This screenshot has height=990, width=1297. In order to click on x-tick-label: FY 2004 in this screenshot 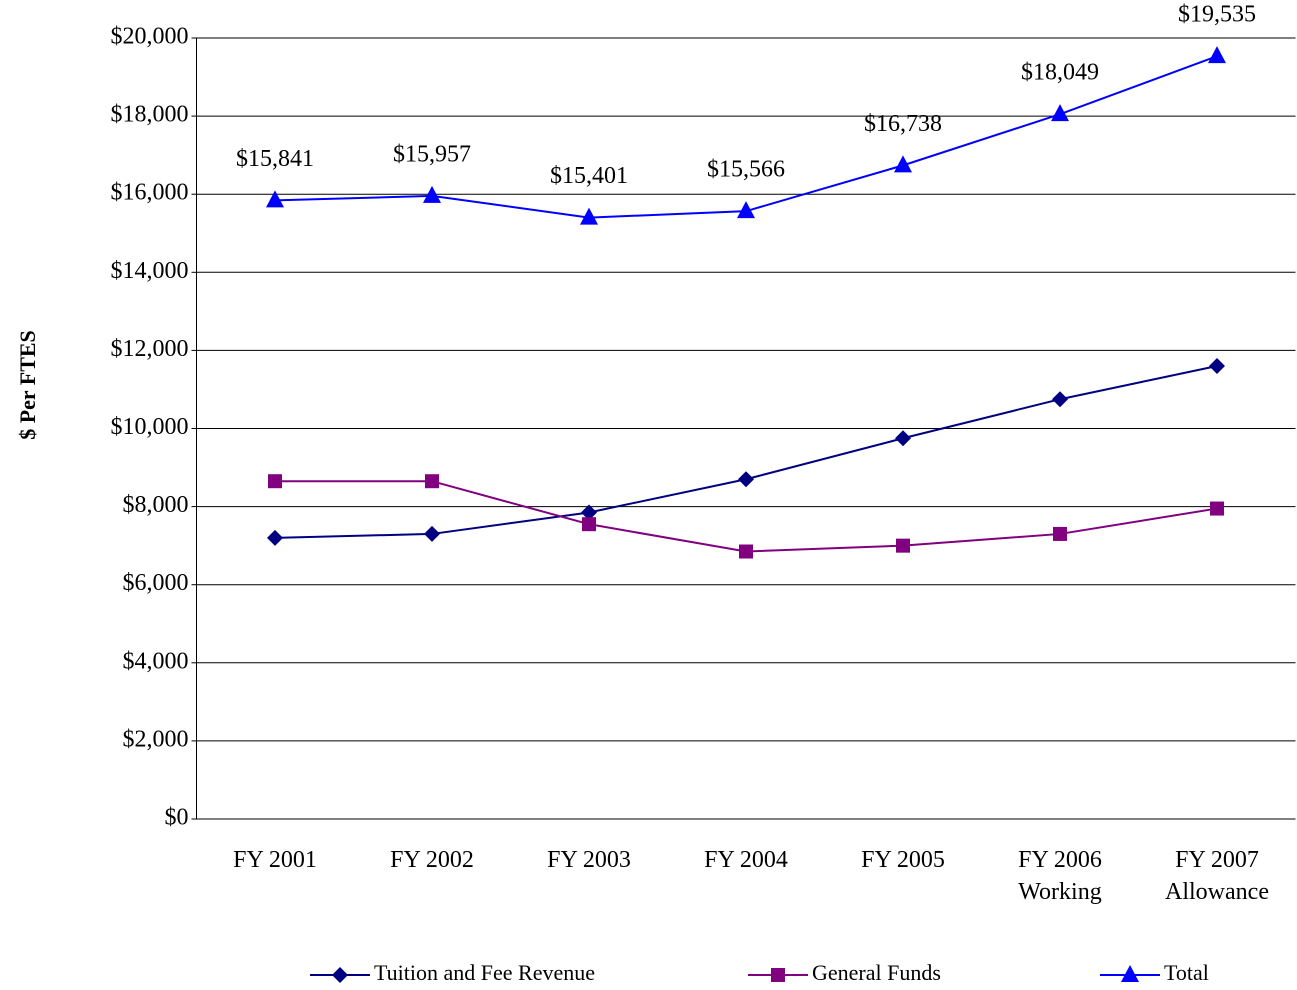, I will do `click(746, 860)`.